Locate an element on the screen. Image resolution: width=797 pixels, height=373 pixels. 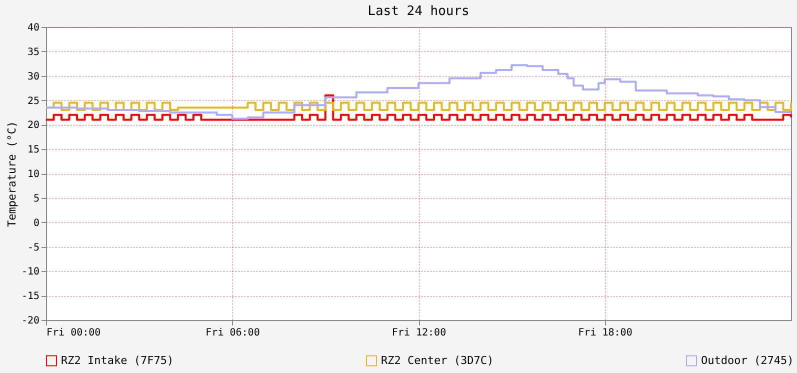
y-tick-label: 20 is located at coordinates (33, 126).